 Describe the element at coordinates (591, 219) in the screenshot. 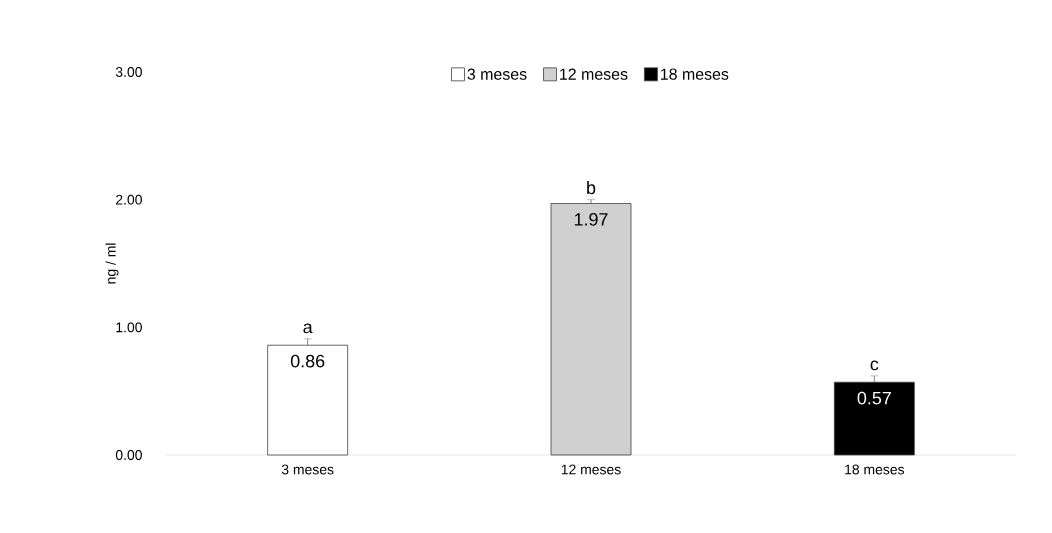

I see `data-label: 1.97` at that location.